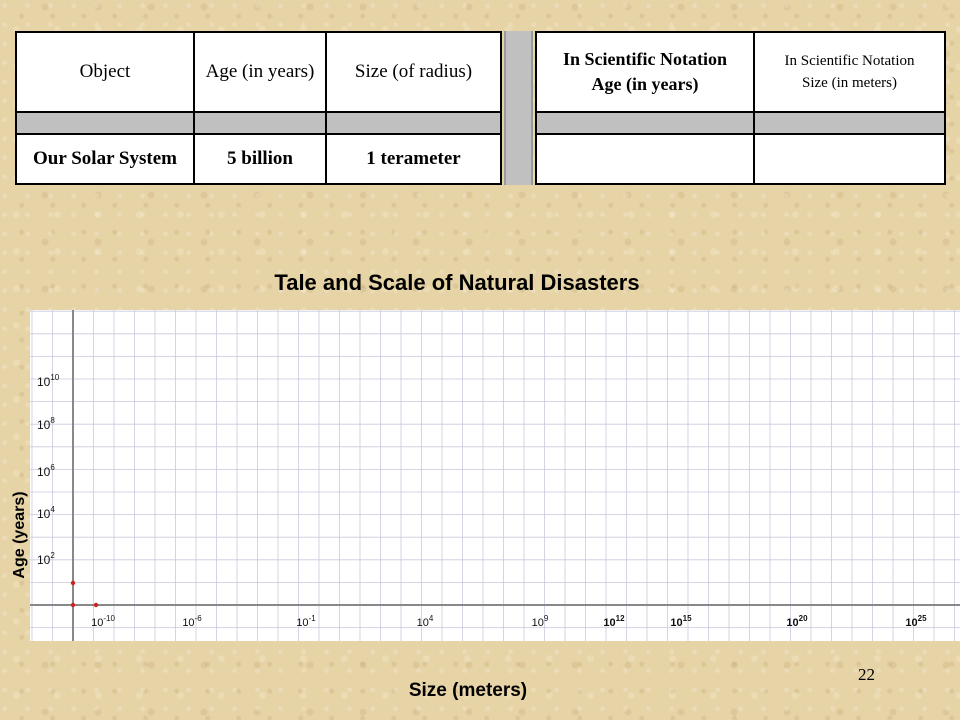 The width and height of the screenshot is (960, 720). What do you see at coordinates (916, 621) in the screenshot?
I see `x-tick-label: 10²⁵` at bounding box center [916, 621].